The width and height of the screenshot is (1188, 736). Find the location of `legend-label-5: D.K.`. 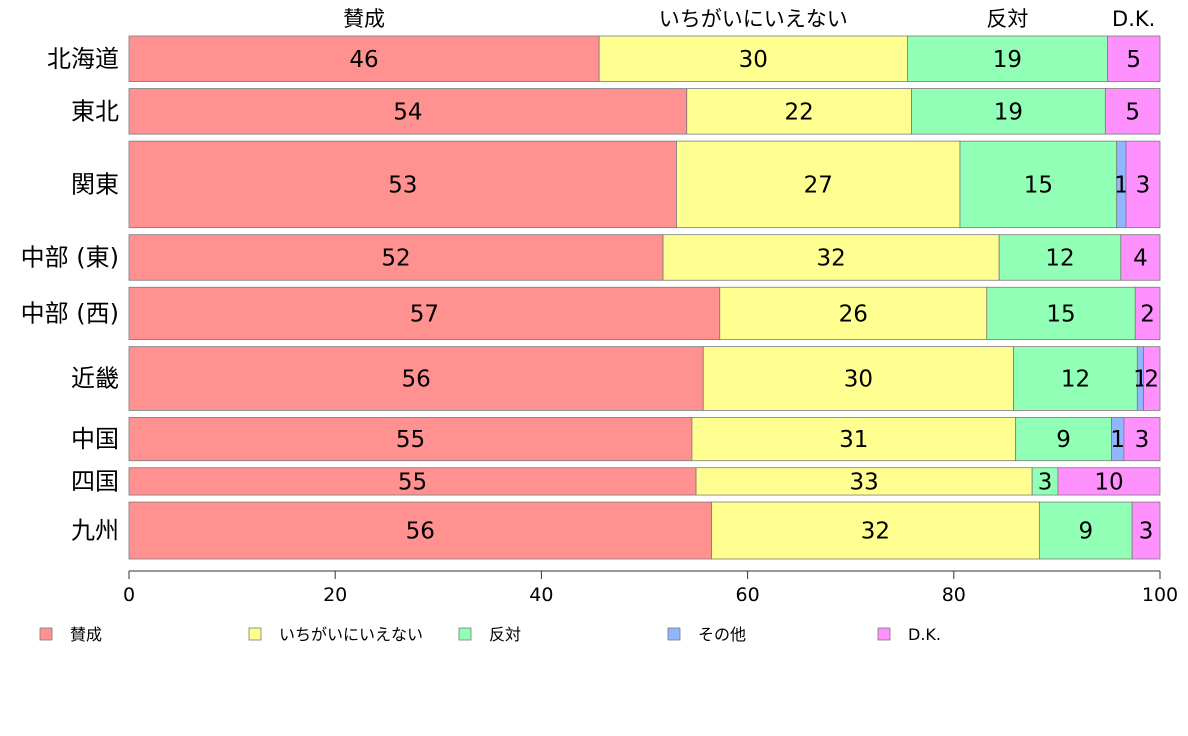

legend-label-5: D.K. is located at coordinates (924, 634).